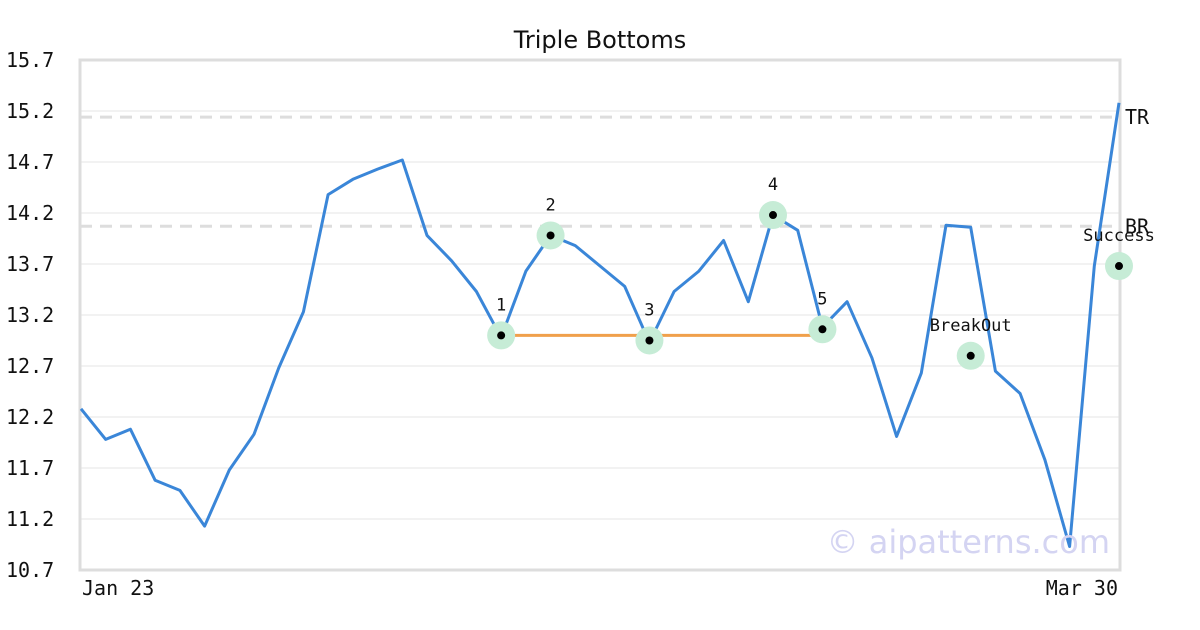  I want to click on chart-title: Triple Bottoms, so click(600, 40).